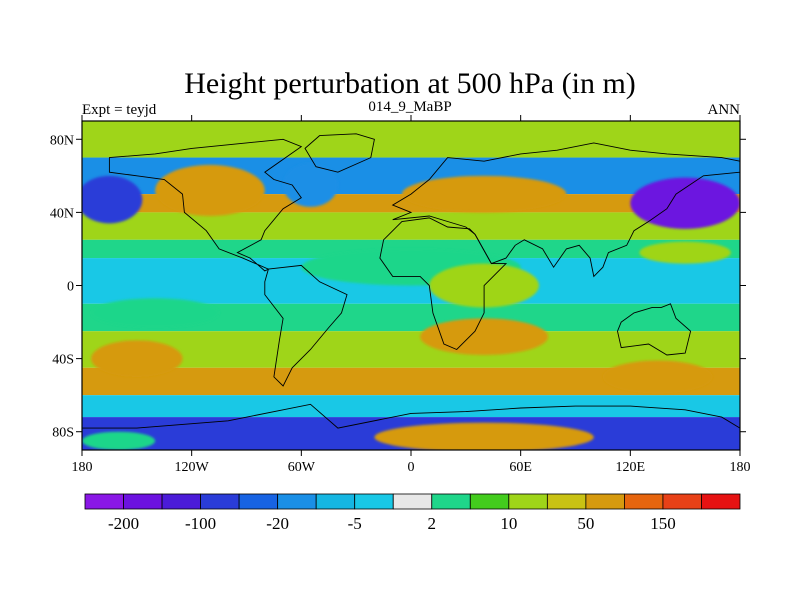  Describe the element at coordinates (200, 523) in the screenshot. I see `colorbar-label: -100` at that location.